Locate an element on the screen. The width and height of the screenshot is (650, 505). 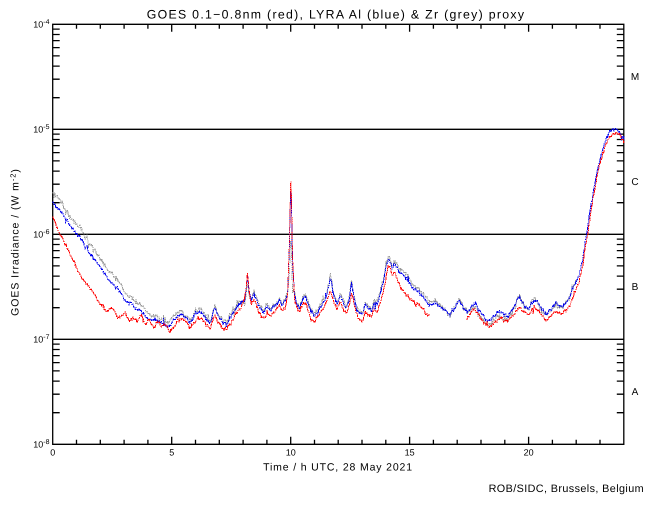
svg-text: 20 is located at coordinates (529, 453).